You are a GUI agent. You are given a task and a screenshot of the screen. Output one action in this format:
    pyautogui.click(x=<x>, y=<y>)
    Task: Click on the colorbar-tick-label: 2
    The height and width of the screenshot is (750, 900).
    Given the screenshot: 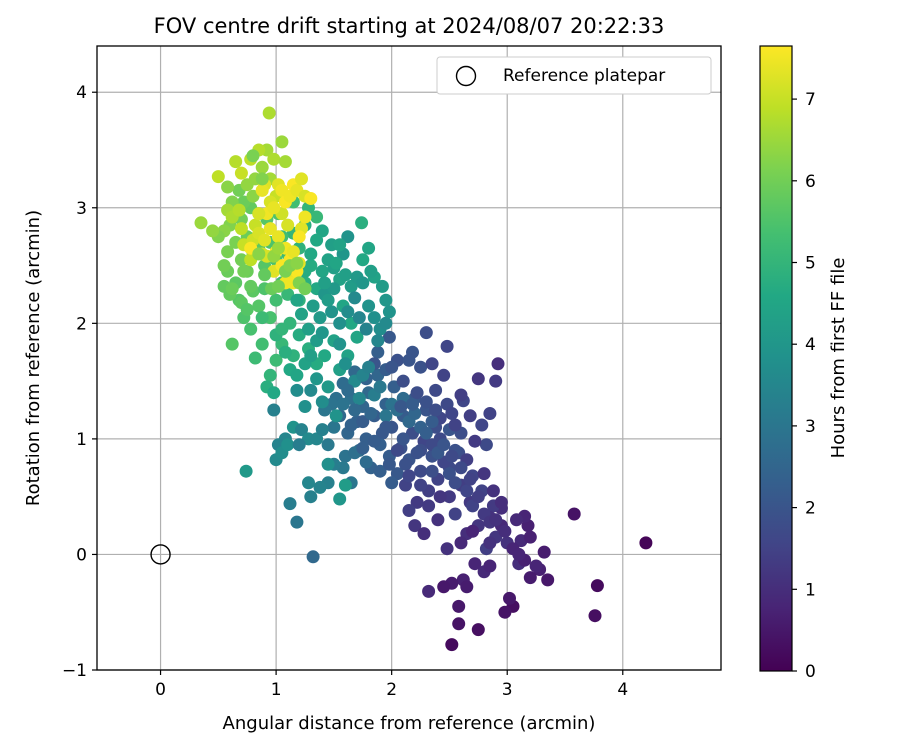 What is the action you would take?
    pyautogui.click(x=810, y=509)
    